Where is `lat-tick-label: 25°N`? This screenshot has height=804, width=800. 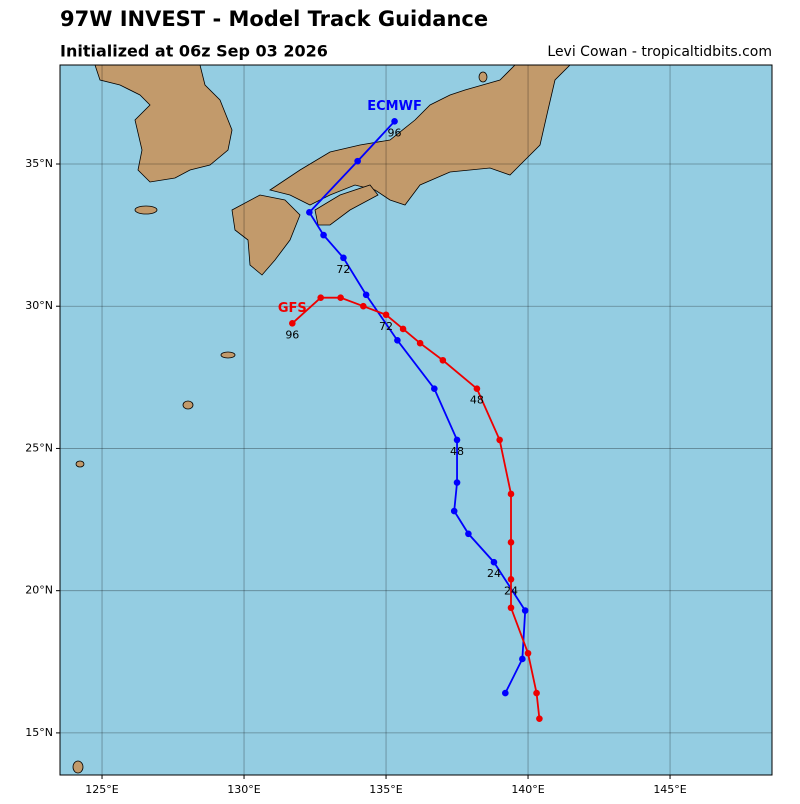 lat-tick-label: 25°N is located at coordinates (39, 447).